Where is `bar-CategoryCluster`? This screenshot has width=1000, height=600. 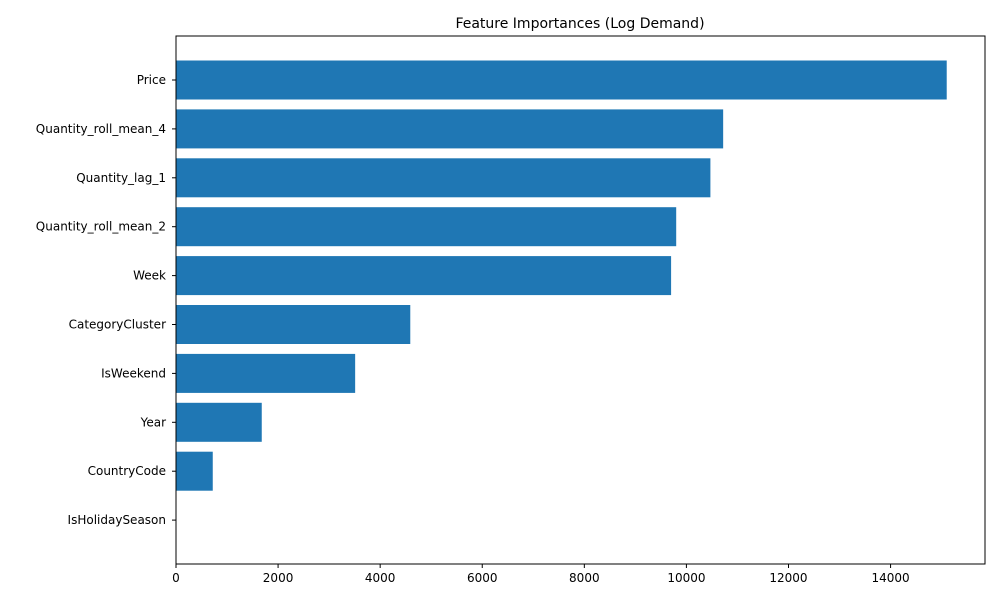 bar-CategoryCluster is located at coordinates (293, 324).